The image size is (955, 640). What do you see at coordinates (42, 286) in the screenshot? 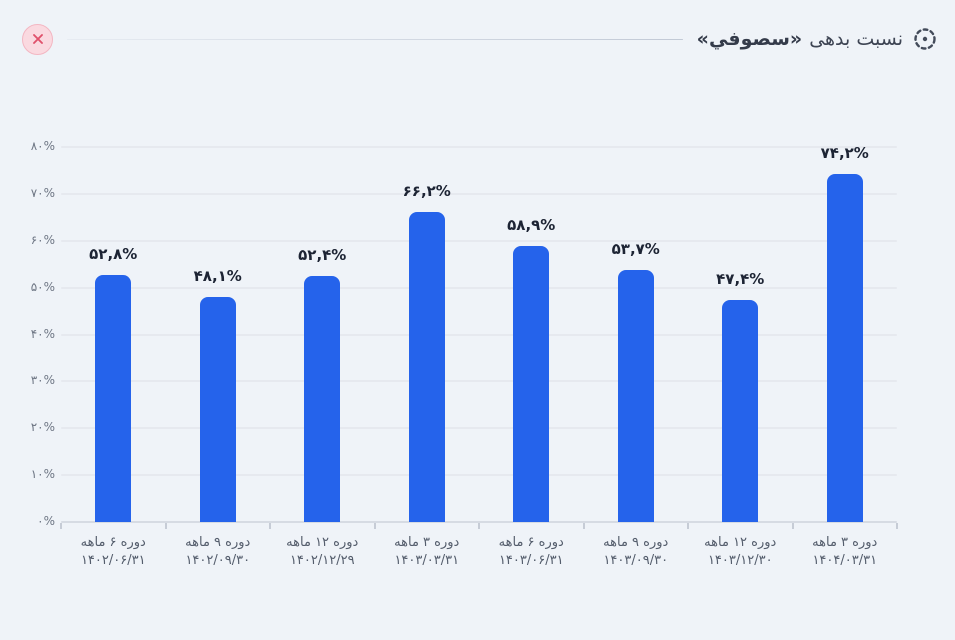
I see `y-axis-tick-label: ۵۰%` at bounding box center [42, 286].